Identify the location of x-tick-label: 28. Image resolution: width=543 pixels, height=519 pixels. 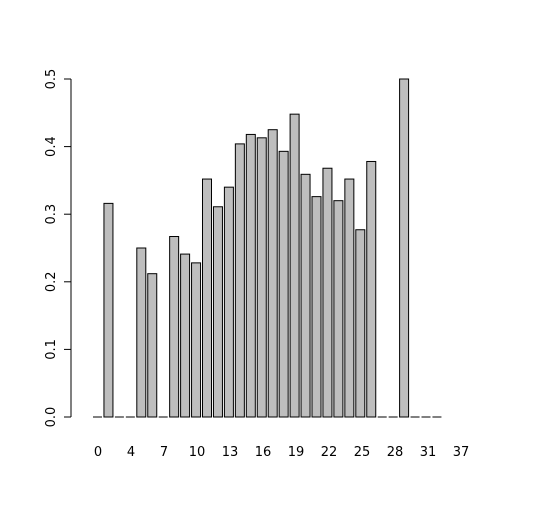
(395, 452).